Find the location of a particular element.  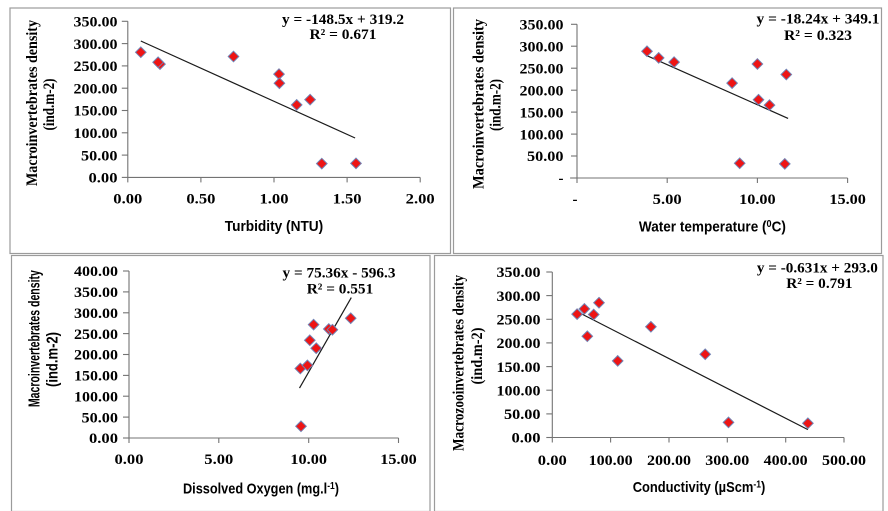

svg-text: y = -0.631x + 293.0 is located at coordinates (817, 268).